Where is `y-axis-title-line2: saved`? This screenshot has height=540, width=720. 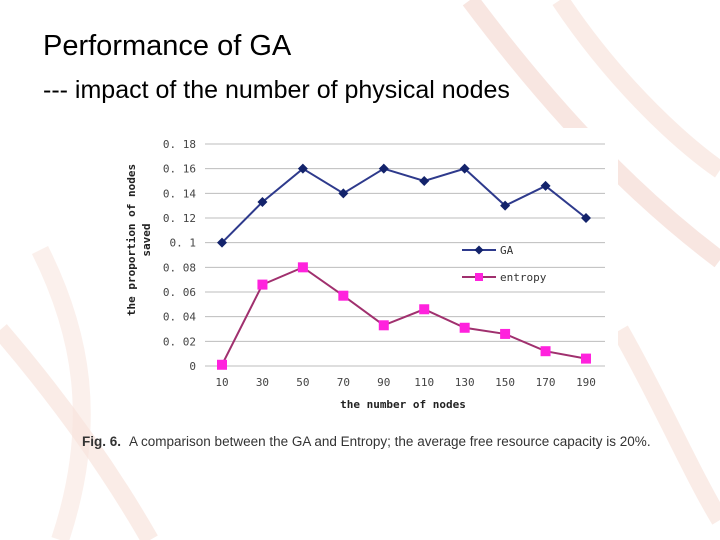
y-axis-title-line2: saved is located at coordinates (146, 239).